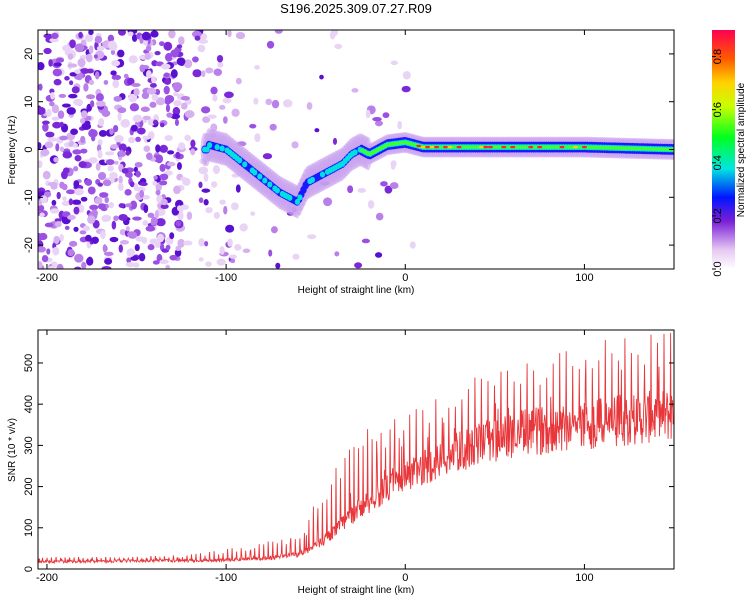 Image resolution: width=750 pixels, height=600 pixels. I want to click on x-tick-label: 0, so click(405, 578).